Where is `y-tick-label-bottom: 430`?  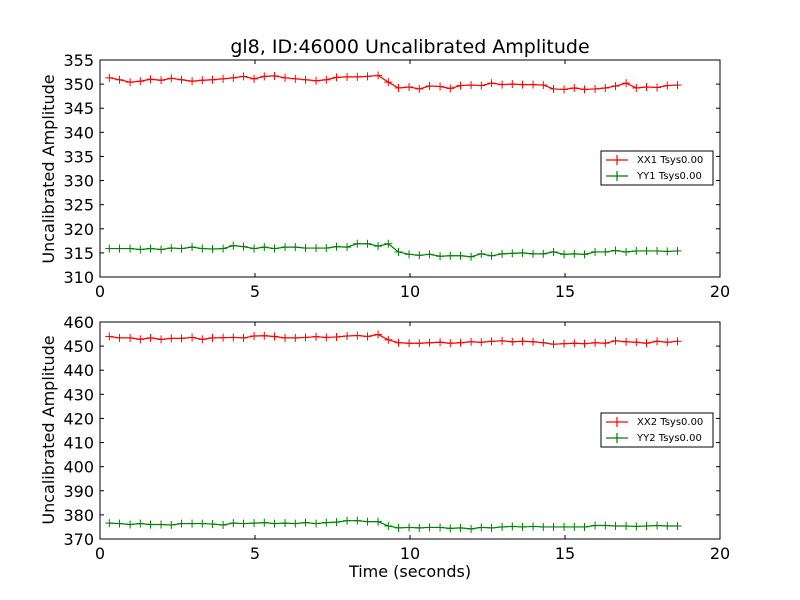
y-tick-label-bottom: 430 is located at coordinates (78, 394).